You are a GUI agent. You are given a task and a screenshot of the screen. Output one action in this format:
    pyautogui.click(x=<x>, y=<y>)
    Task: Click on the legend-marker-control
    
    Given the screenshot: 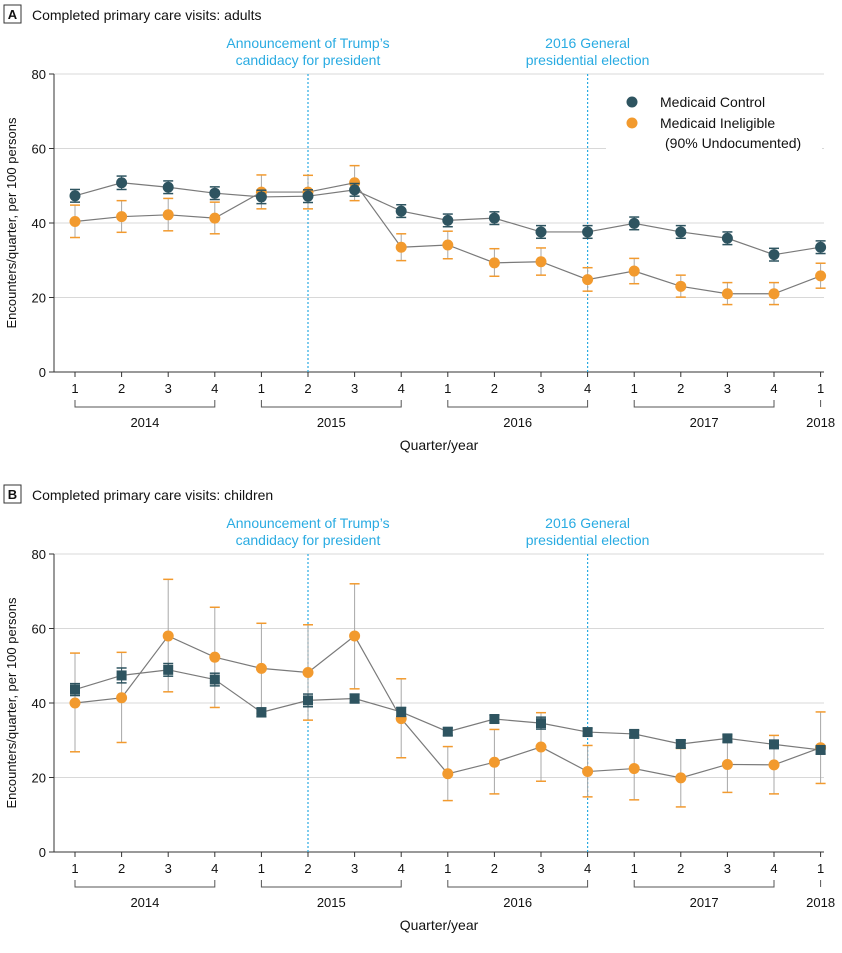 What is the action you would take?
    pyautogui.click(x=632, y=102)
    